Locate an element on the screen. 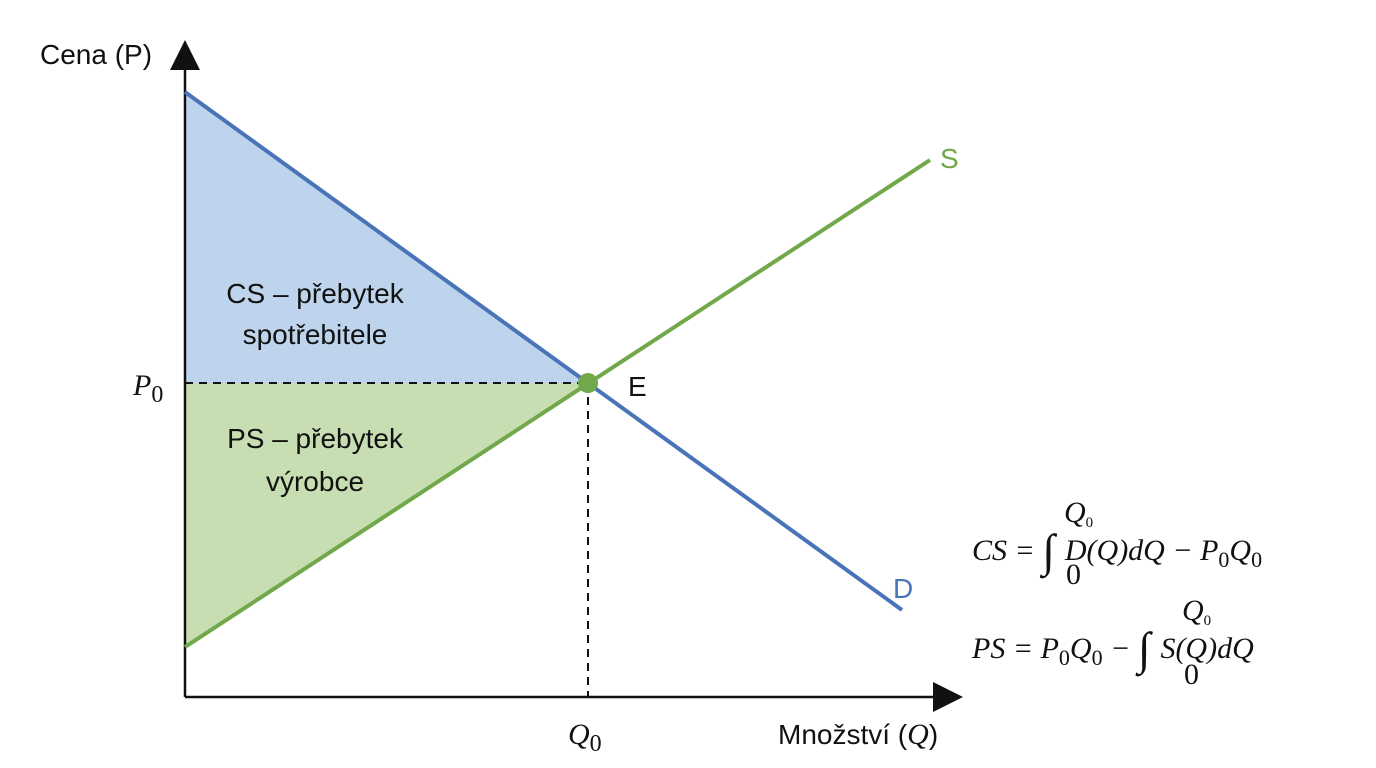 The width and height of the screenshot is (1376, 768). x-label-symbol: Q is located at coordinates (918, 734).